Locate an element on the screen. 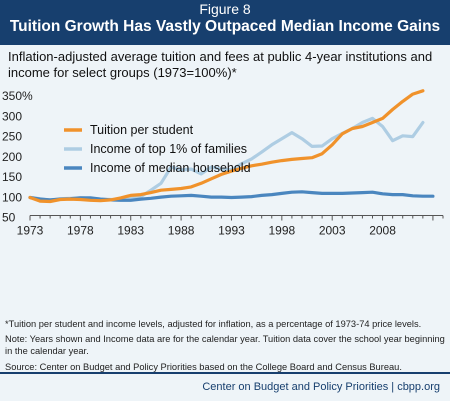 The height and width of the screenshot is (401, 450). y-axis-ticks: 50 100 150 200 250 300 350% is located at coordinates (17, 157).